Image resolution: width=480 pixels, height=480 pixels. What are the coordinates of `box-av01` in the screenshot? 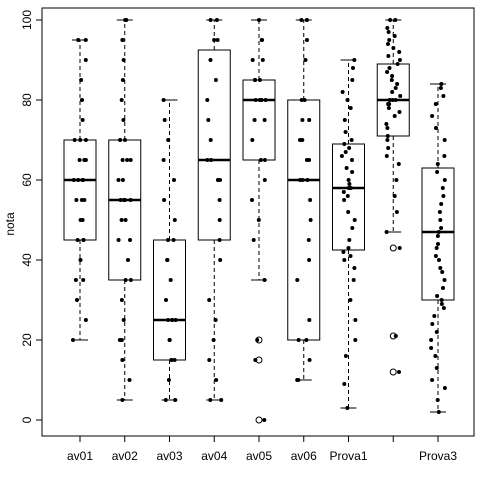 It's located at (80, 190).